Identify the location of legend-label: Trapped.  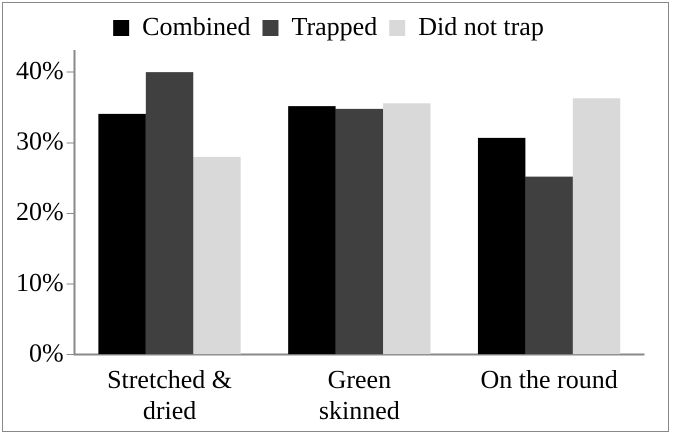
(334, 26).